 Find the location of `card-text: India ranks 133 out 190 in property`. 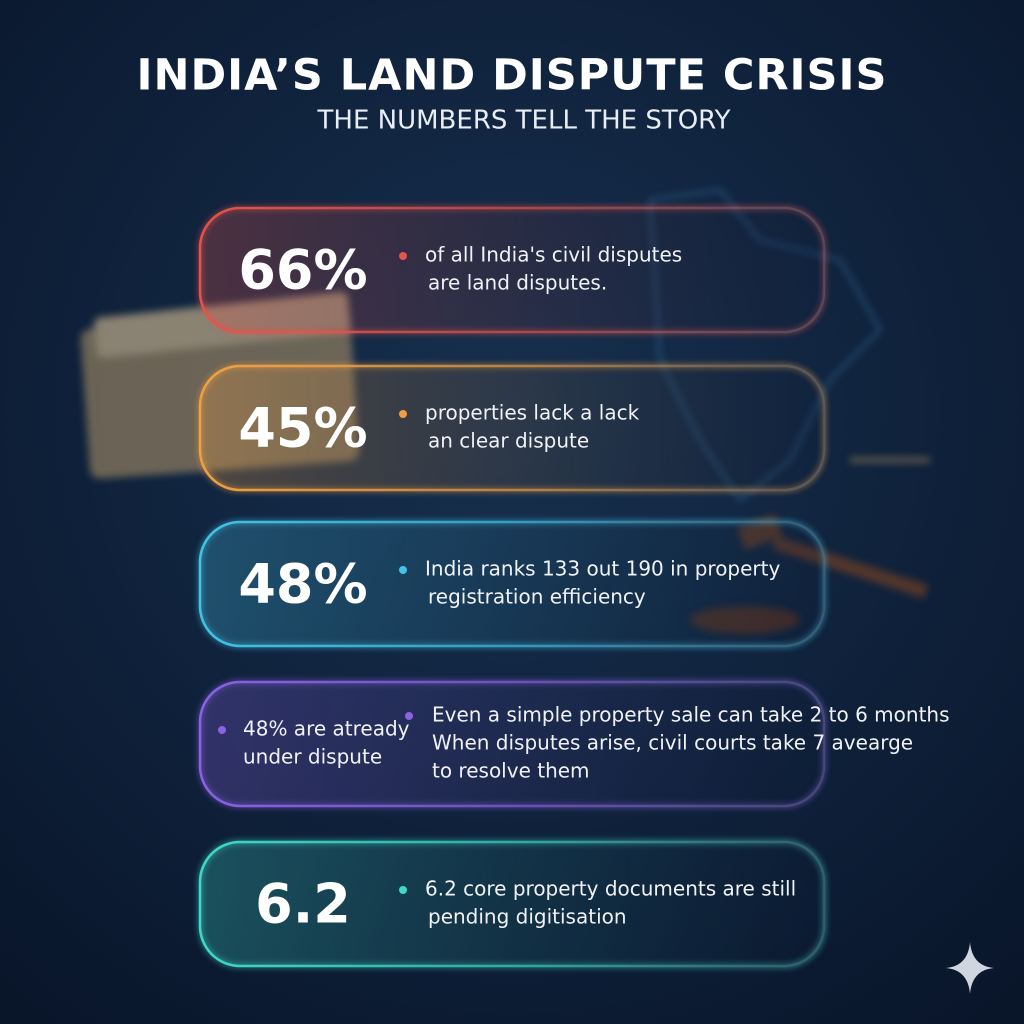

card-text: India ranks 133 out 190 in property is located at coordinates (602, 569).